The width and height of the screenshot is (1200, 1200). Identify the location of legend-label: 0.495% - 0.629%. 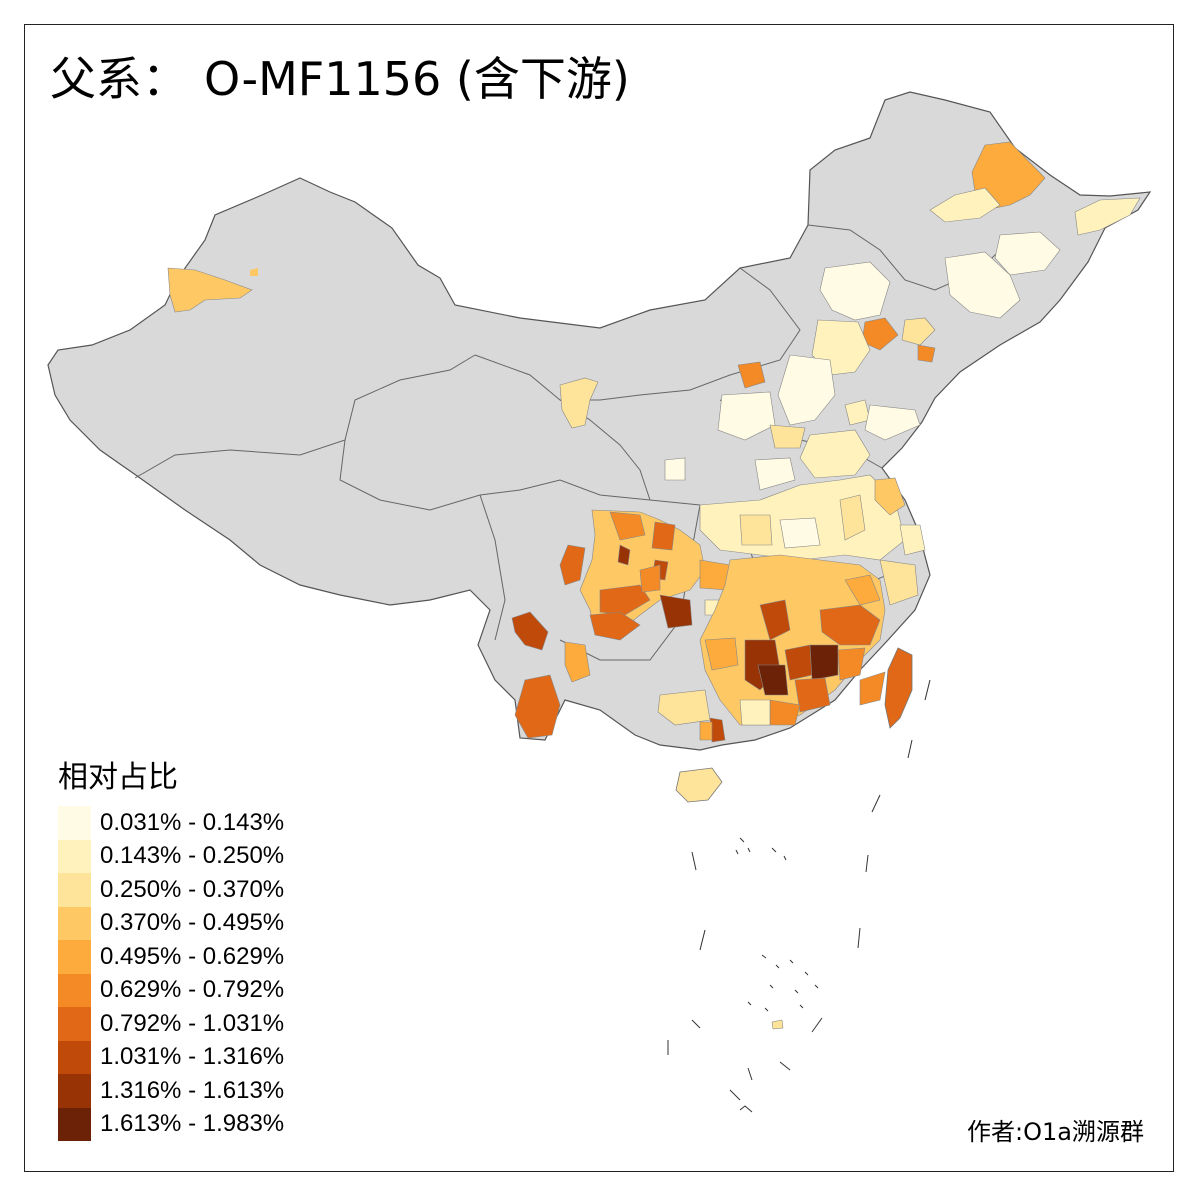
(192, 956).